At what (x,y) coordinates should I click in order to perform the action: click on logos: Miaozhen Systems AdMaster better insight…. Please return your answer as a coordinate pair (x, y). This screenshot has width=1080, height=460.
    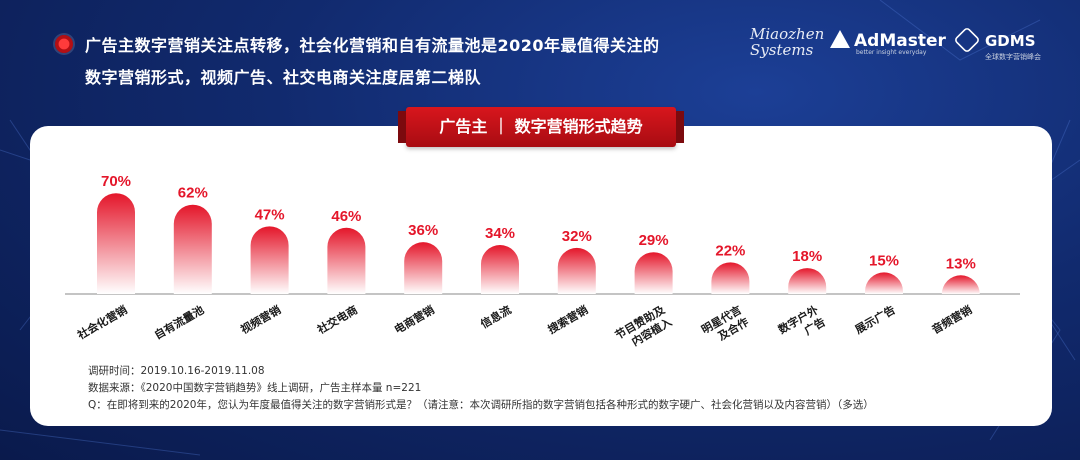
    Looking at the image, I should click on (905, 48).